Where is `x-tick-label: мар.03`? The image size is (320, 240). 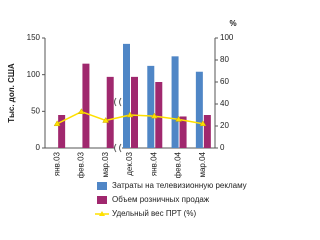 x-tick-label: мар.03 is located at coordinates (105, 164).